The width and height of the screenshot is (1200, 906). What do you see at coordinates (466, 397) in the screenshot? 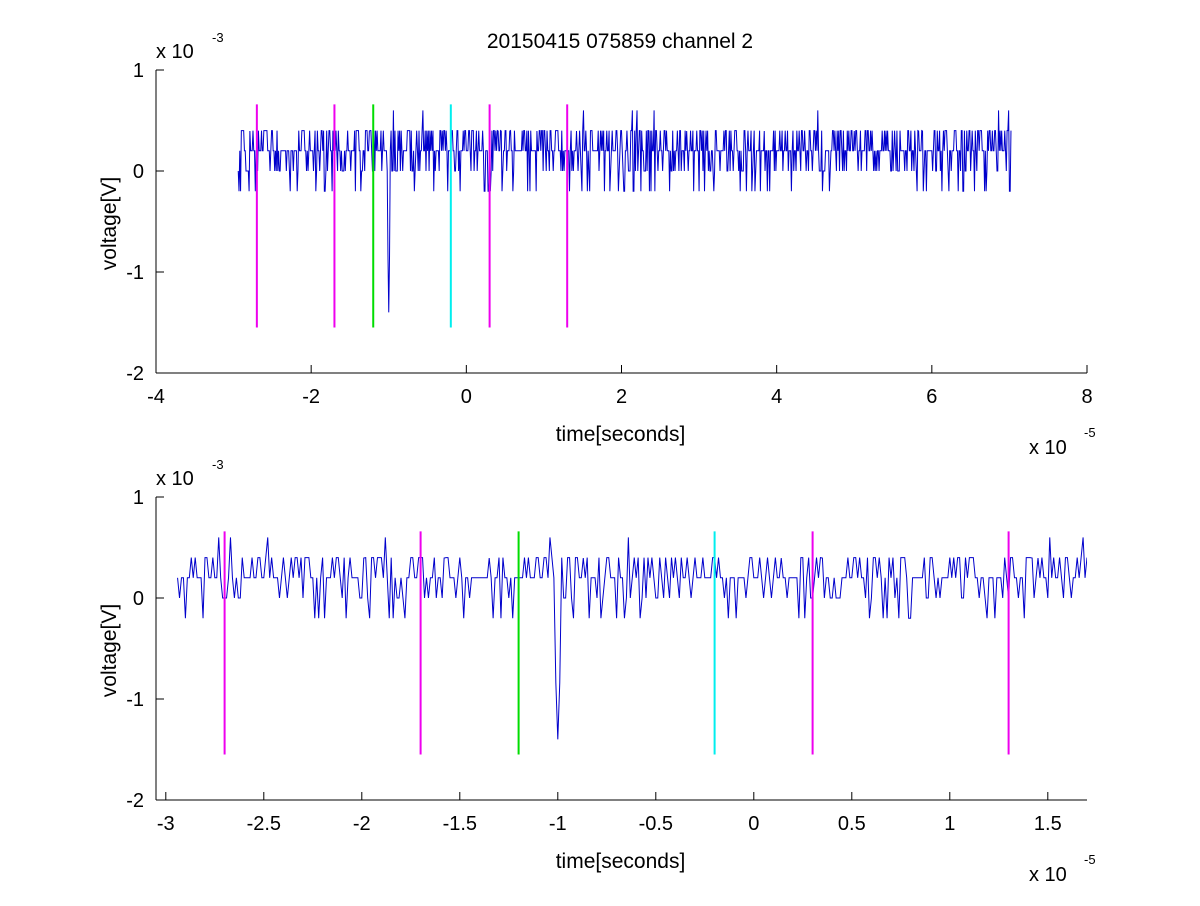
I see `x-tick-label-top-2: 0` at bounding box center [466, 397].